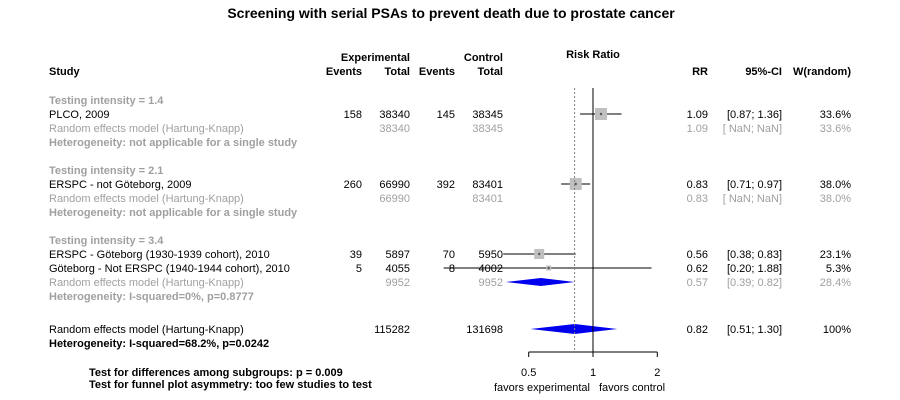 The width and height of the screenshot is (900, 400). Describe the element at coordinates (697, 283) in the screenshot. I see `pooled-rr: 0.57` at that location.